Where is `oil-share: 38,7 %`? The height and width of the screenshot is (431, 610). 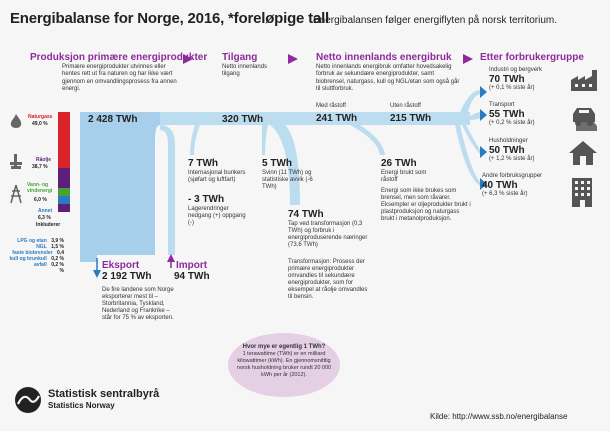
oil-share: 38,7 % is located at coordinates (40, 167).